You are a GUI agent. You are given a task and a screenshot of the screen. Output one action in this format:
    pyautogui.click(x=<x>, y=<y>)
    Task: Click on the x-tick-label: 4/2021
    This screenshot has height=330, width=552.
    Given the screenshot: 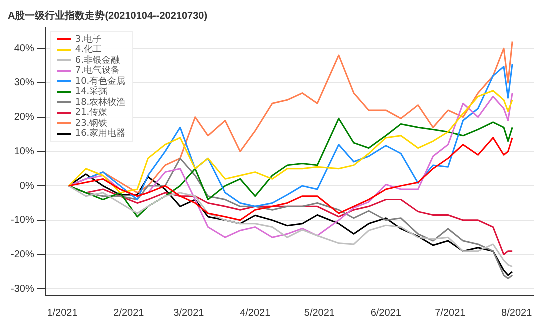 What is the action you would take?
    pyautogui.click(x=256, y=313)
    